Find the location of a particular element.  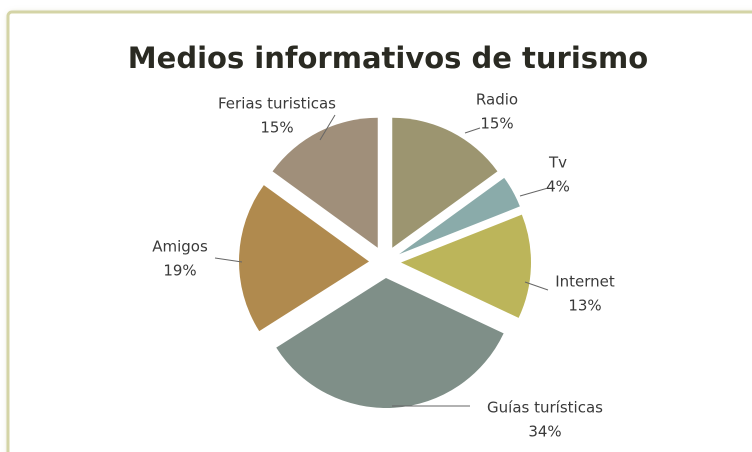

slice-value-label: 13% is located at coordinates (584, 306).